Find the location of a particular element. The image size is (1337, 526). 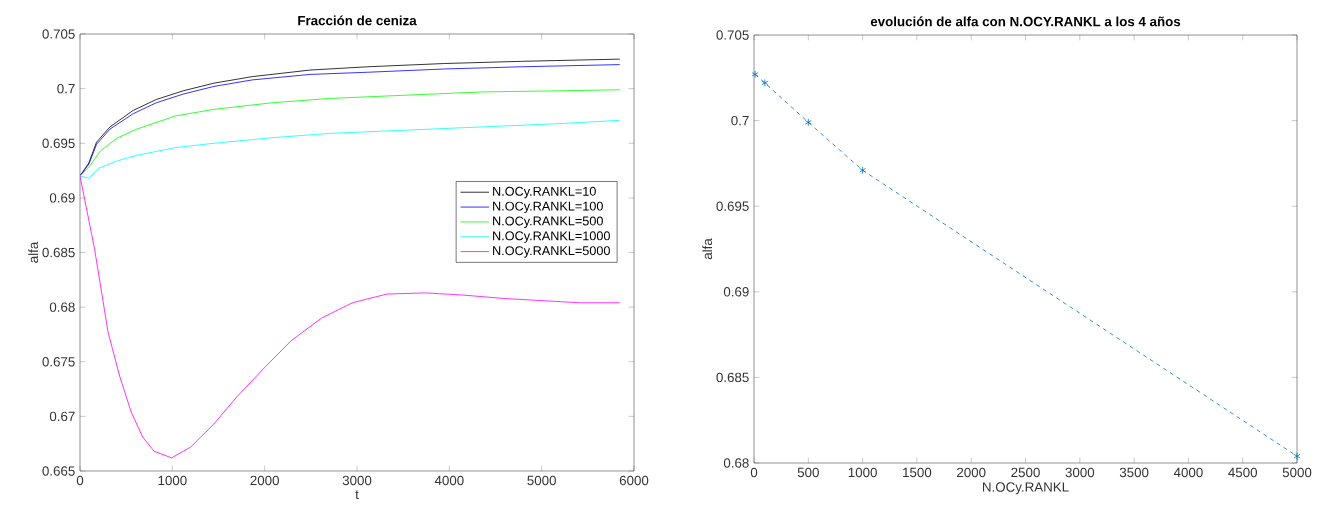

legend-label: N.OCy.RANKL=1000 is located at coordinates (551, 237).